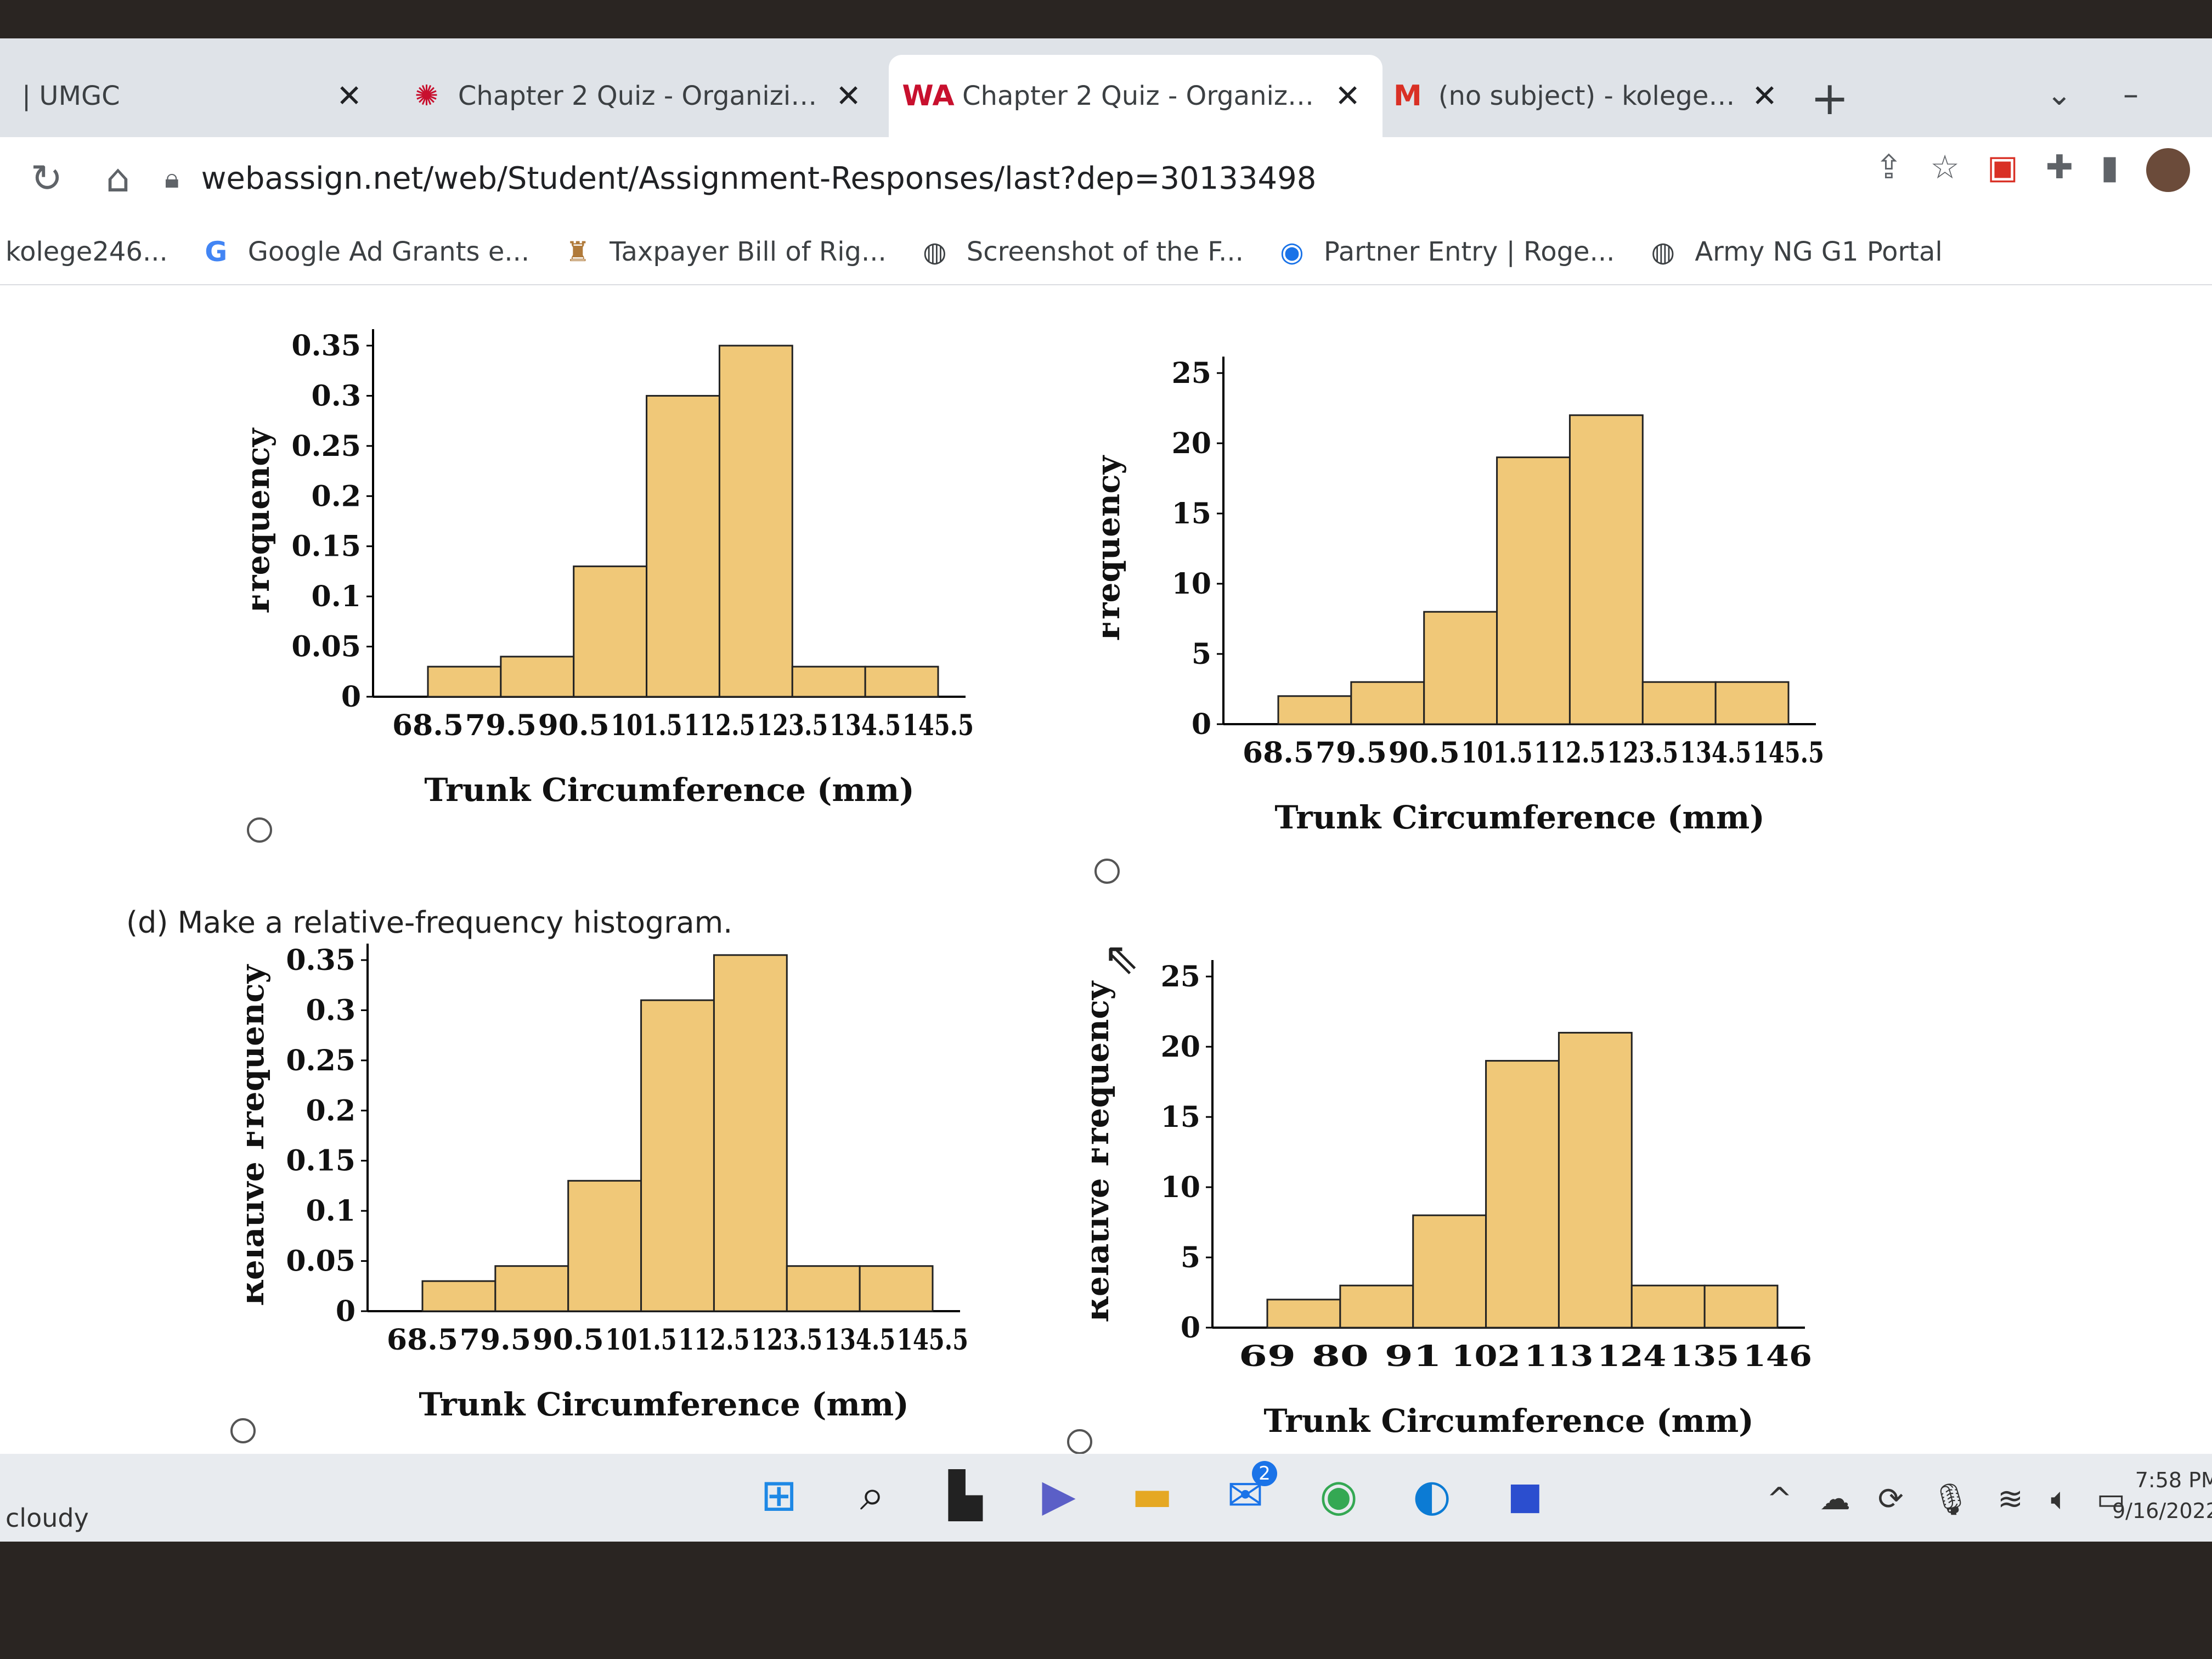  What do you see at coordinates (1432, 1495) in the screenshot?
I see `edge-icon: ◐` at bounding box center [1432, 1495].